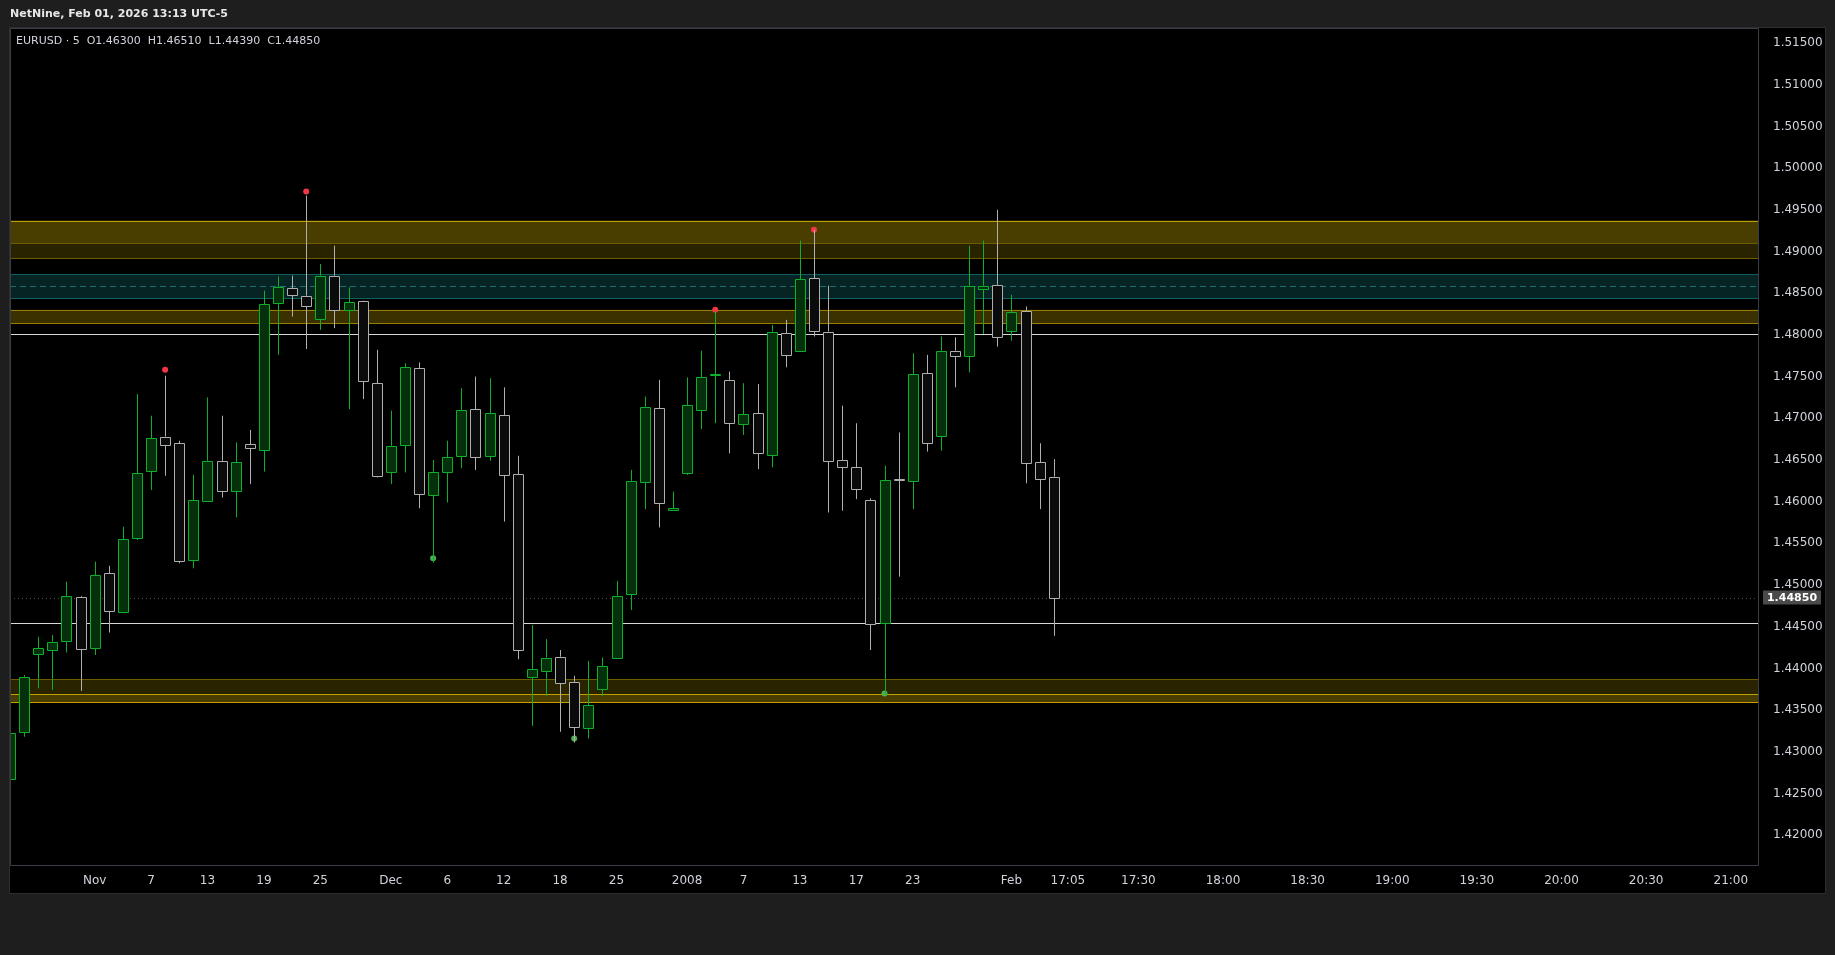 The image size is (1835, 955). What do you see at coordinates (687, 880) in the screenshot?
I see `x-tick-label: 2008` at bounding box center [687, 880].